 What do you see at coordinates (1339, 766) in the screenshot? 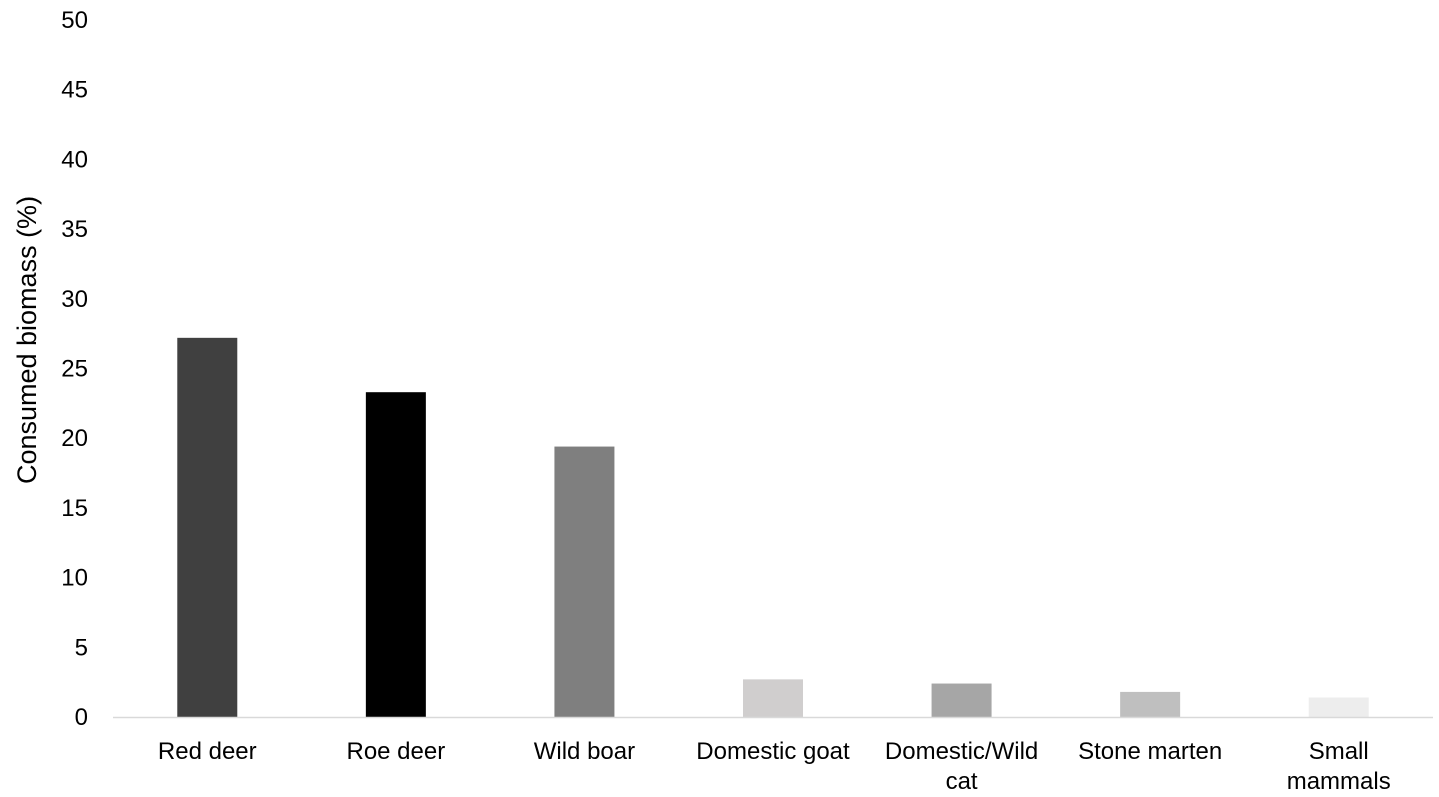
I see `x-category-label: Small mammals` at bounding box center [1339, 766].